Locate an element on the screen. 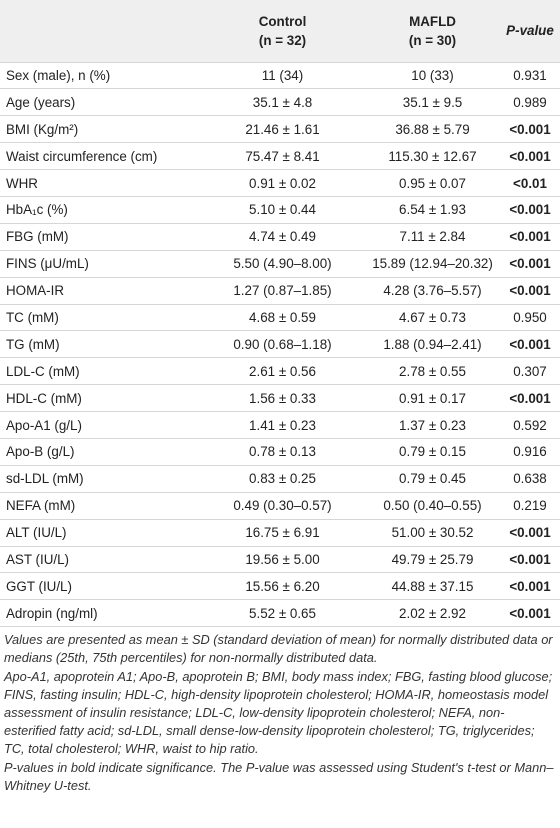  row-label: WHR is located at coordinates (22, 183).